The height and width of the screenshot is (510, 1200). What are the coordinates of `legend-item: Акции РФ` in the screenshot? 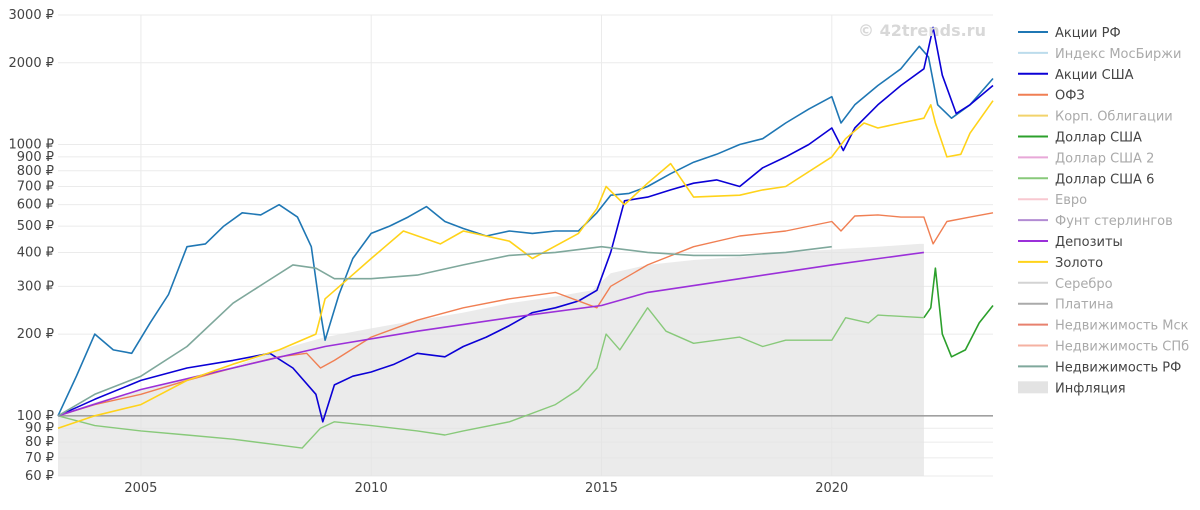 It's located at (1069, 33).